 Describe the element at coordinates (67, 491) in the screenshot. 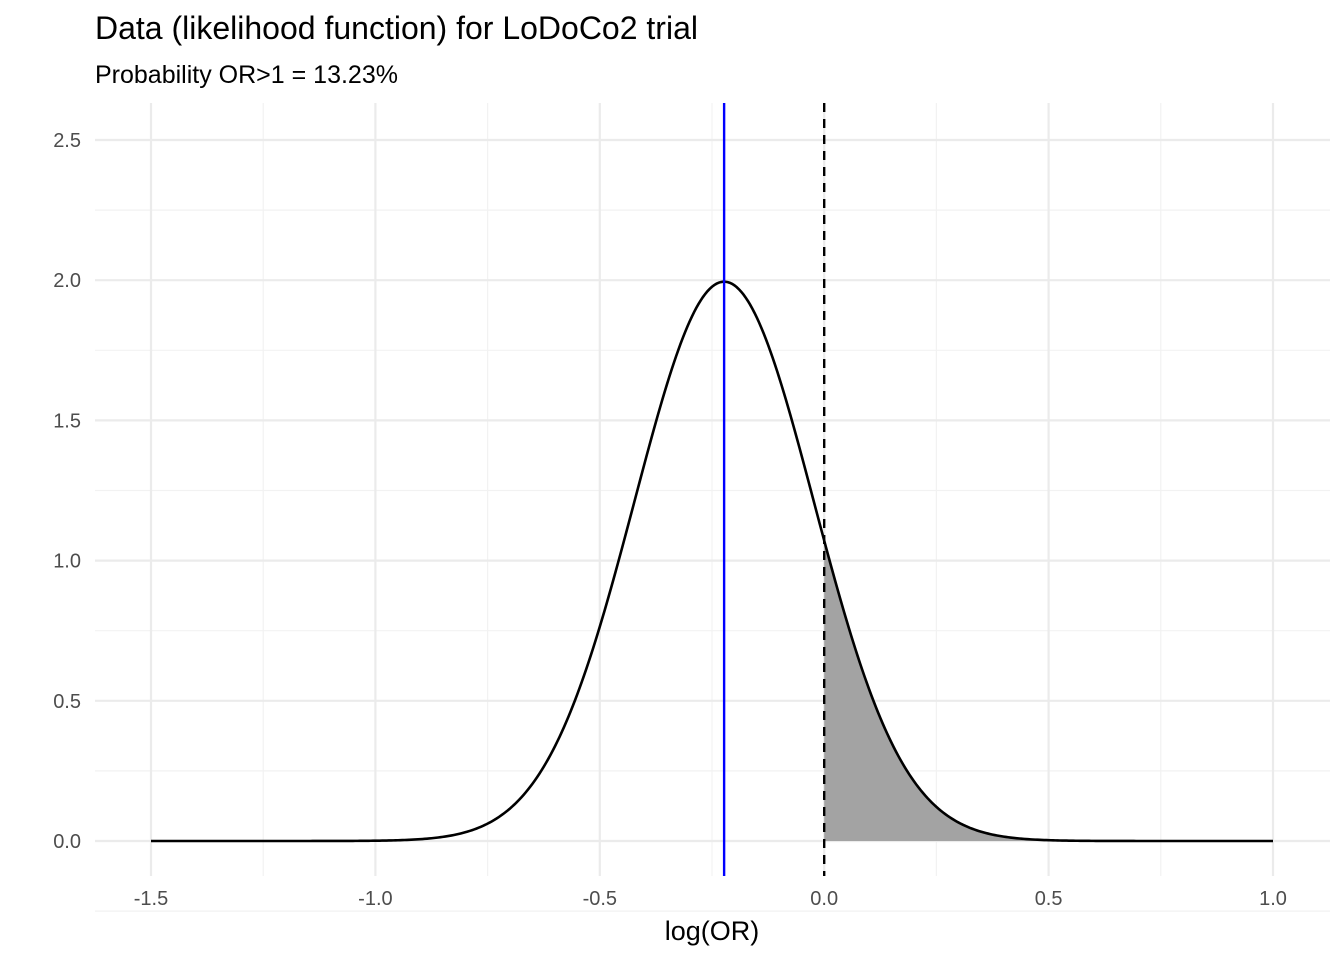

I see `y-axis-ticks: 0.0 0.5 1.0 1.5 2.0 2.5` at that location.